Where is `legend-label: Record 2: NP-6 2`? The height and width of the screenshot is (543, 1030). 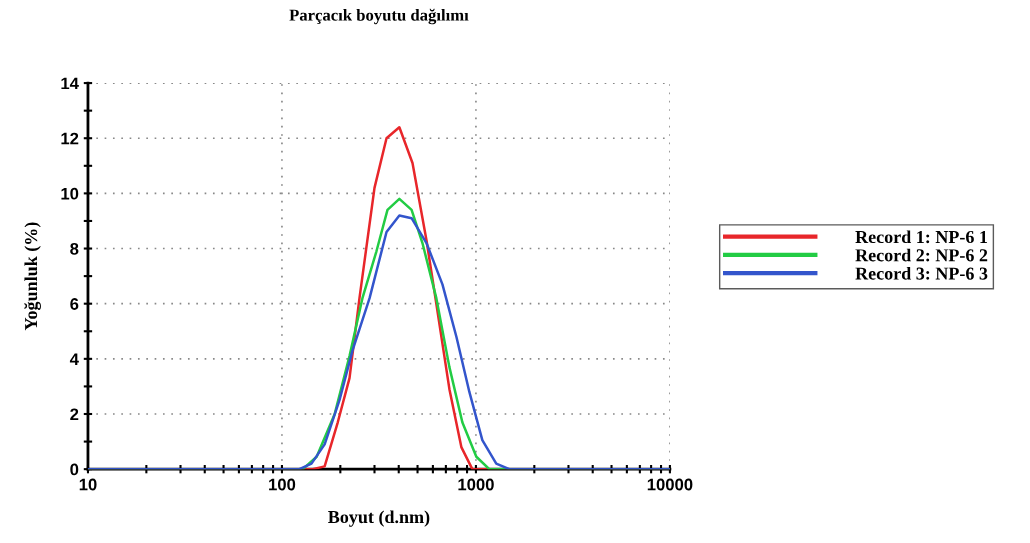
legend-label: Record 2: NP-6 2 is located at coordinates (921, 255).